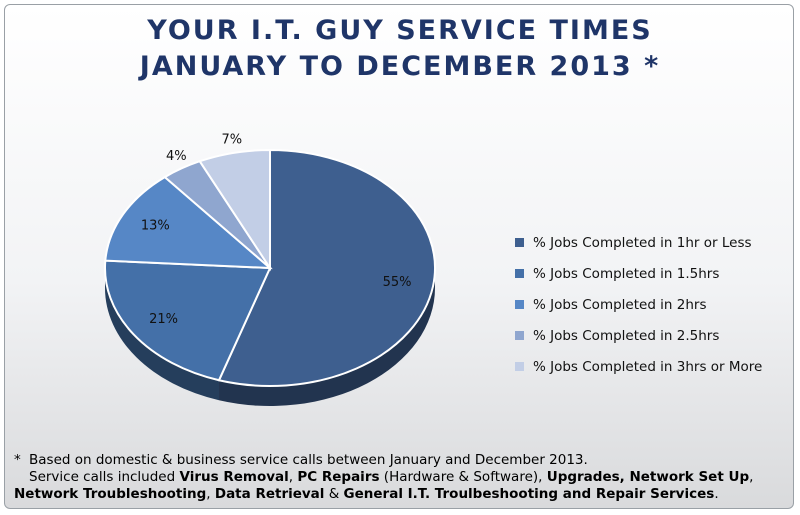 The height and width of the screenshot is (515, 800). I want to click on legend-label-0: % Jobs Completed in 1hr or Less, so click(642, 242).